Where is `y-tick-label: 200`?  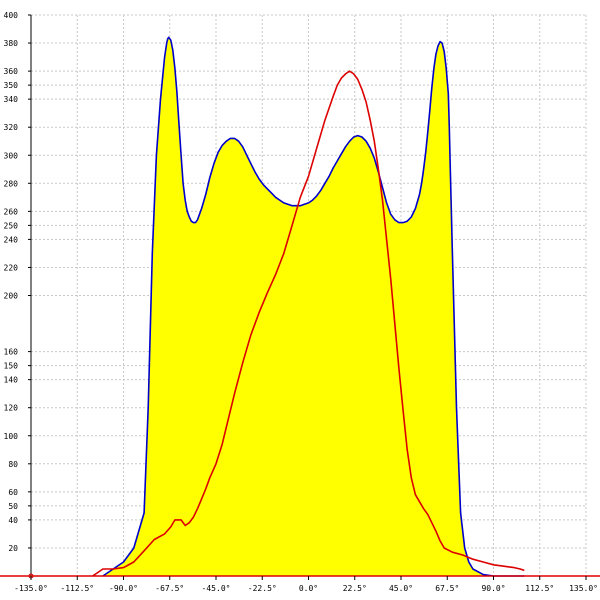 y-tick-label: 200 is located at coordinates (11, 296).